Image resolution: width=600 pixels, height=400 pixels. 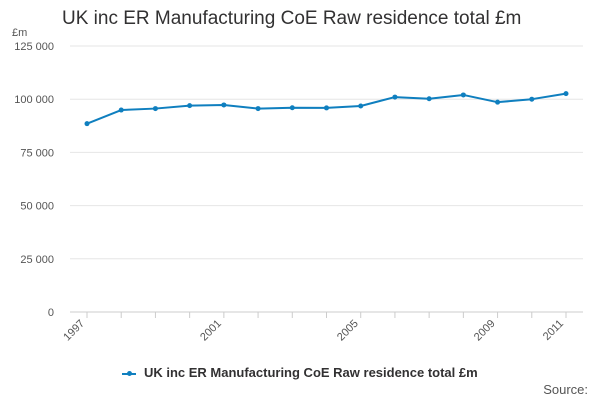 What do you see at coordinates (34, 47) in the screenshot?
I see `y-tick-label: 125 000` at bounding box center [34, 47].